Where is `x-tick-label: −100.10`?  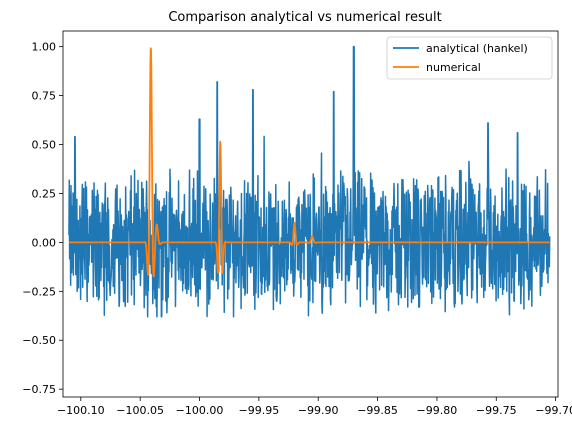 x-tick-label: −100.10 is located at coordinates (81, 410).